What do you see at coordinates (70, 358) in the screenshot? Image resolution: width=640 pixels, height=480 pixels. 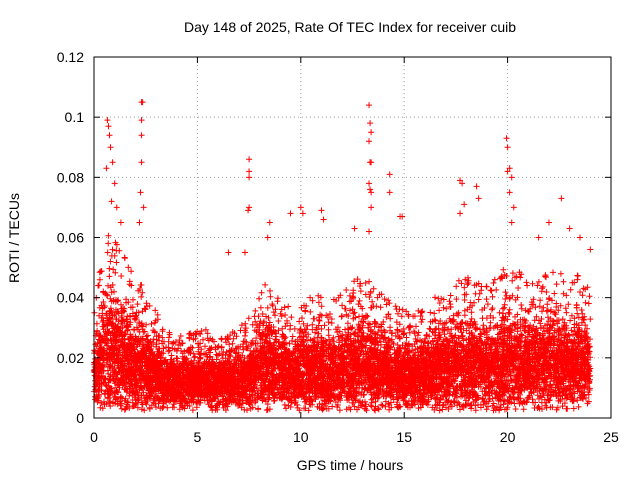 I see `y-tick-label: 0.02` at bounding box center [70, 358].